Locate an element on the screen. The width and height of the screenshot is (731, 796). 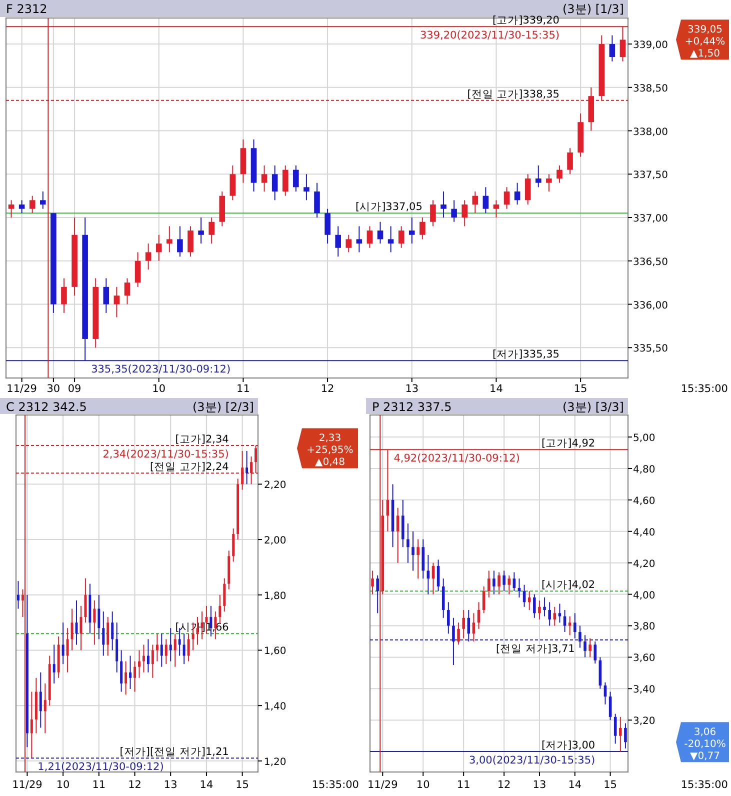
annotation: 3,00(2023/11/30-15:35) is located at coordinates (532, 760).